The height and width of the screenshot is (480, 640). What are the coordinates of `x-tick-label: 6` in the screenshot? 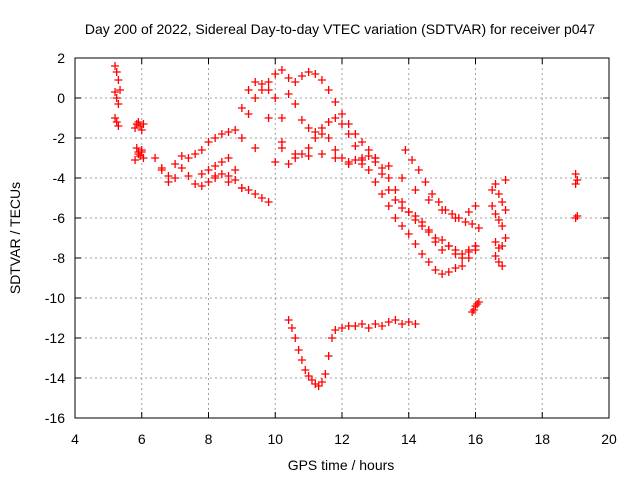 It's located at (142, 439).